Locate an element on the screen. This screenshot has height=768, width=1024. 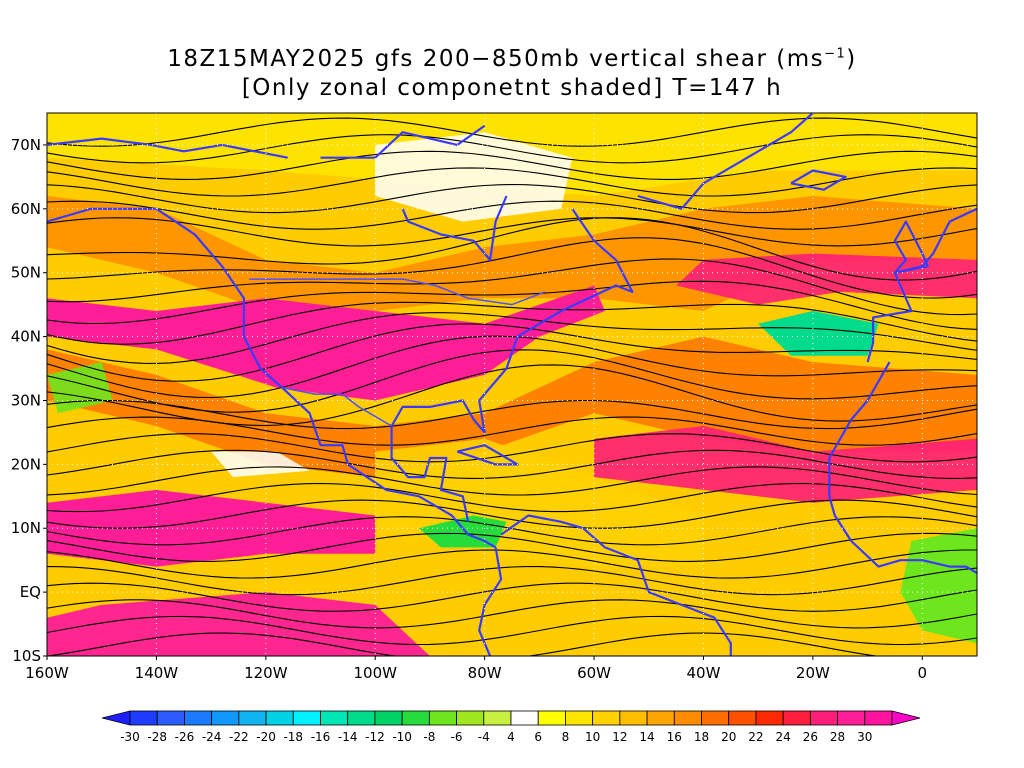
lat-tick-label: EQ is located at coordinates (30, 592).